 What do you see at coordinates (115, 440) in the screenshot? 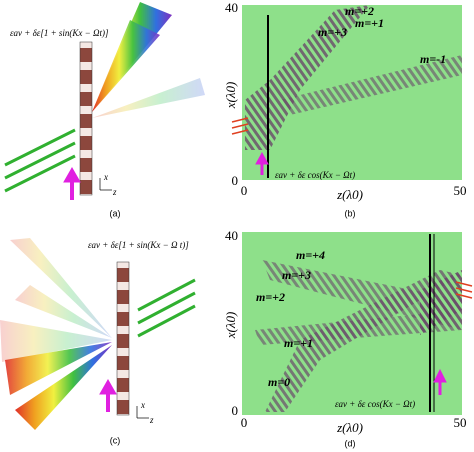
I see `caption: (c)` at bounding box center [115, 440].